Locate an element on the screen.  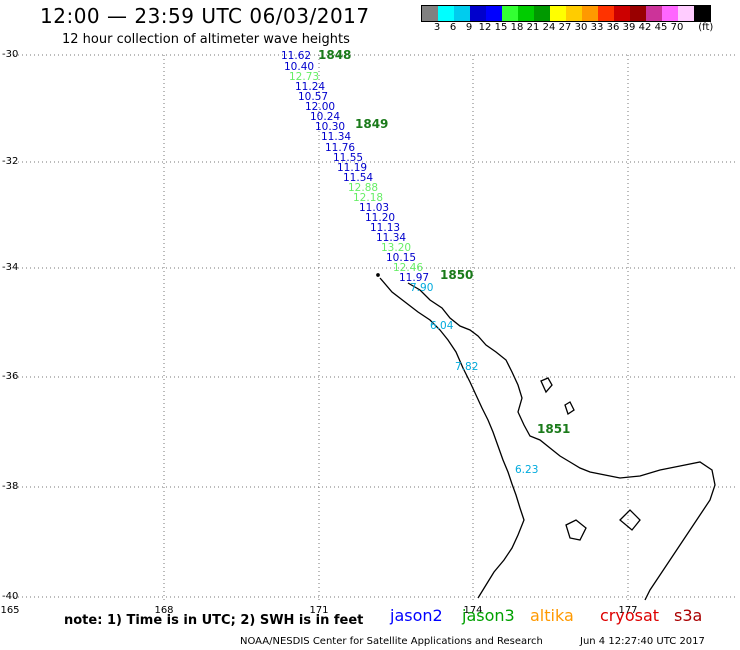
color-scale-tick: 15 is located at coordinates (501, 27).